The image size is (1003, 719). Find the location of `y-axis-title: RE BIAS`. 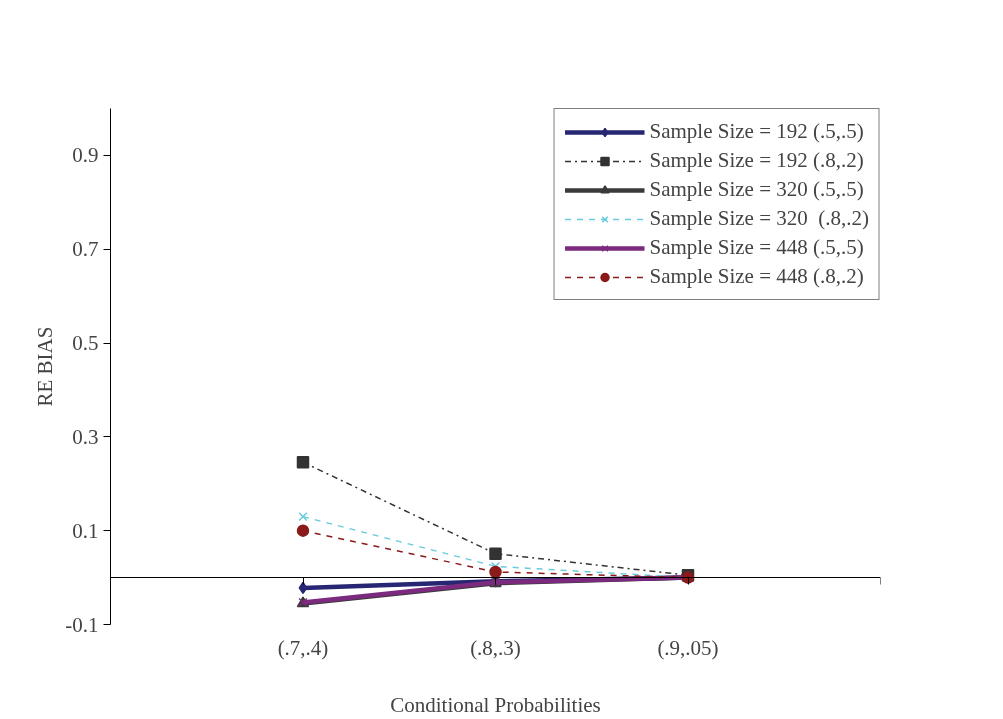

y-axis-title: RE BIAS is located at coordinates (45, 366).